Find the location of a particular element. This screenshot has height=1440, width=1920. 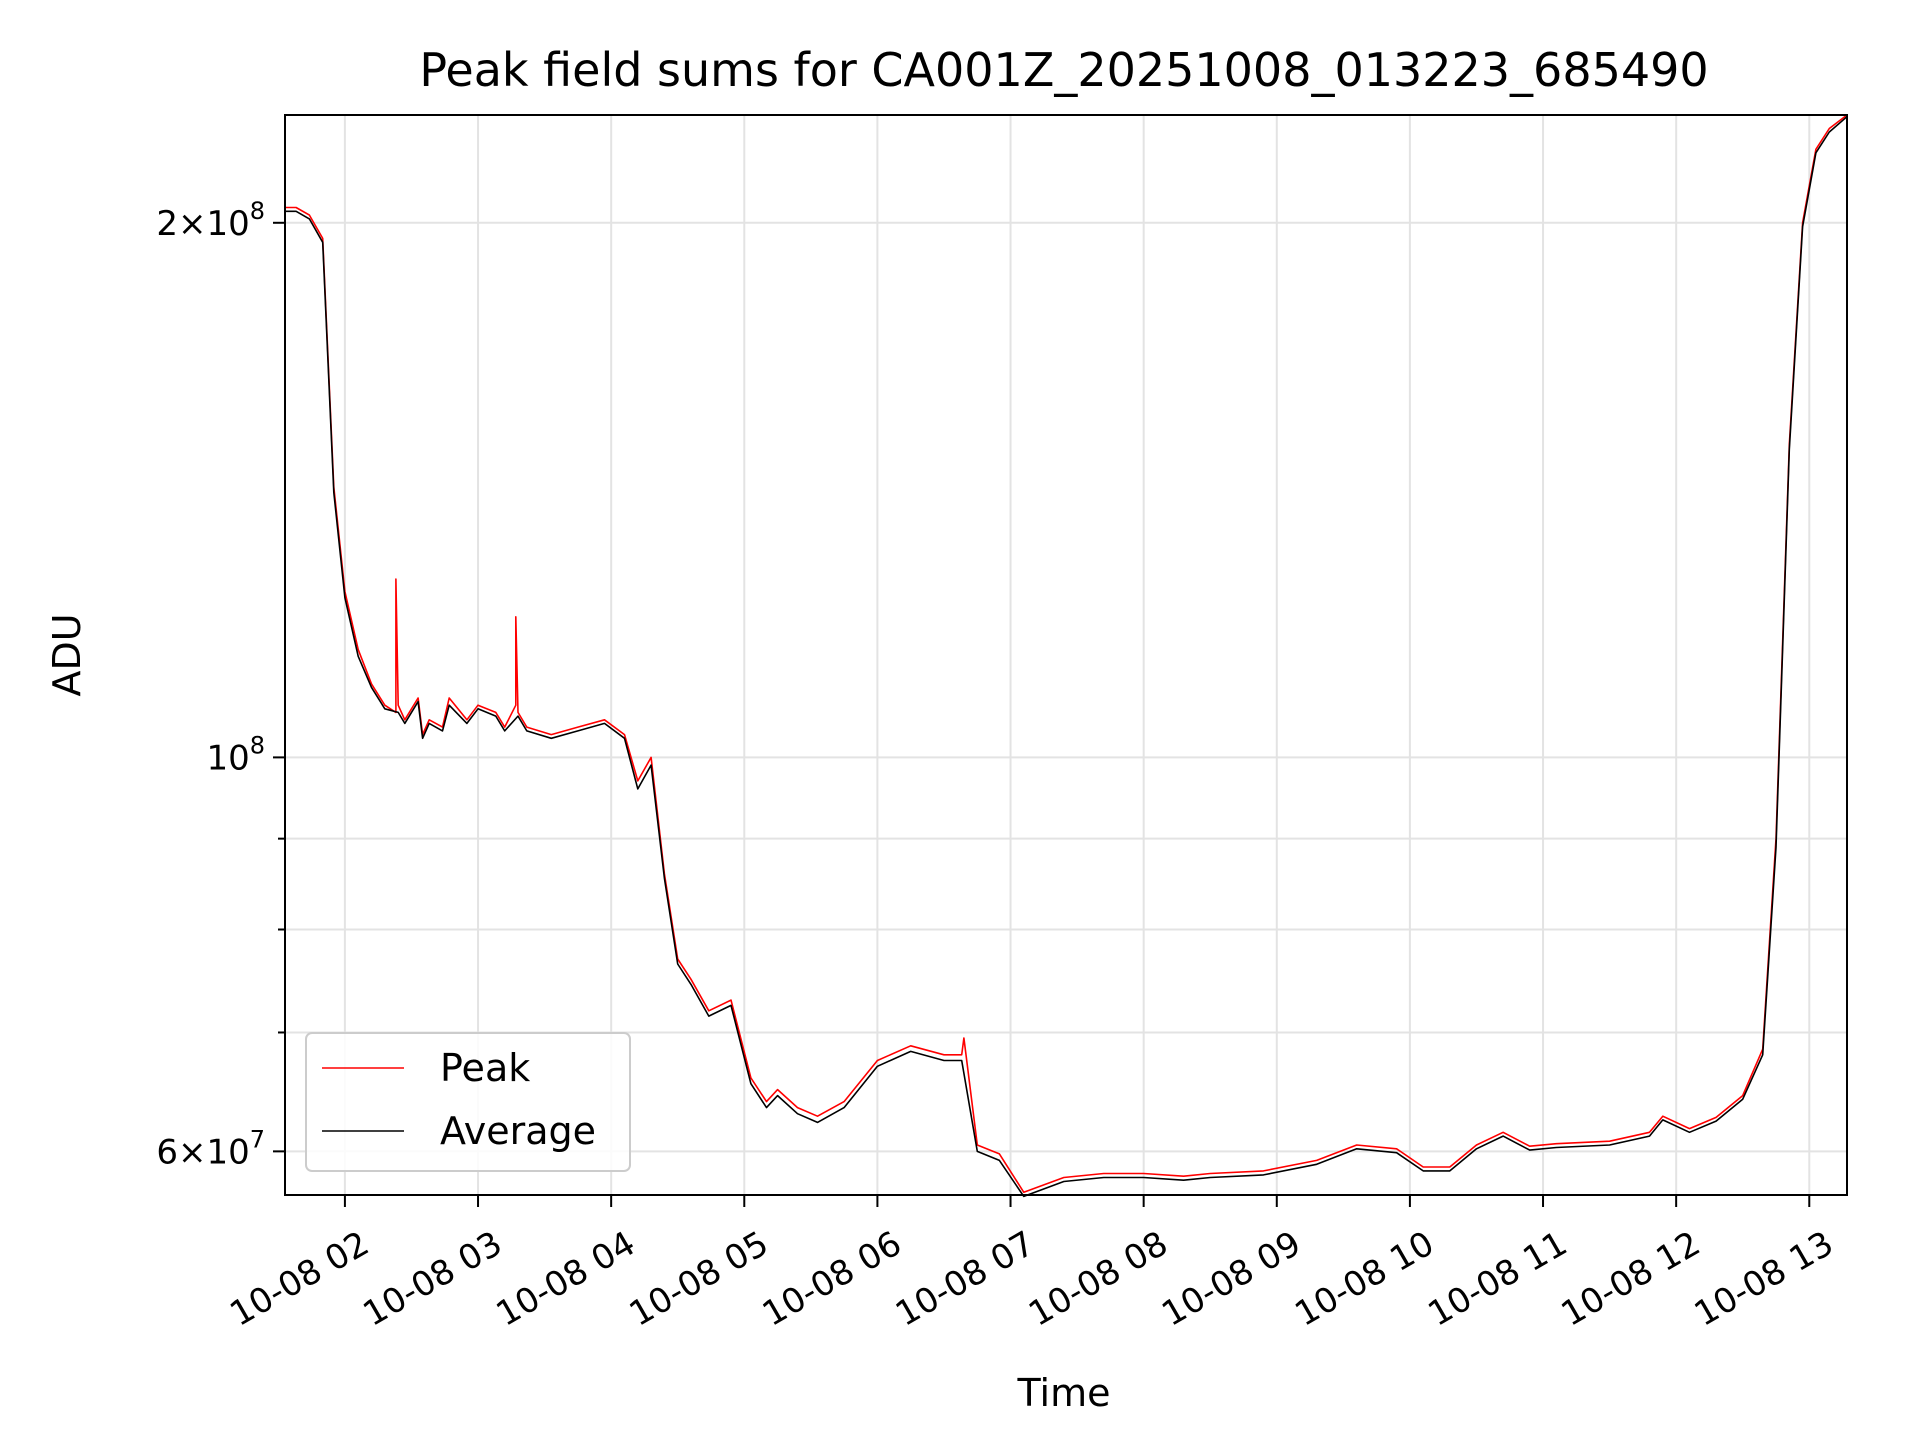

y-tick-label: 6×10⁷ is located at coordinates (210, 1148).